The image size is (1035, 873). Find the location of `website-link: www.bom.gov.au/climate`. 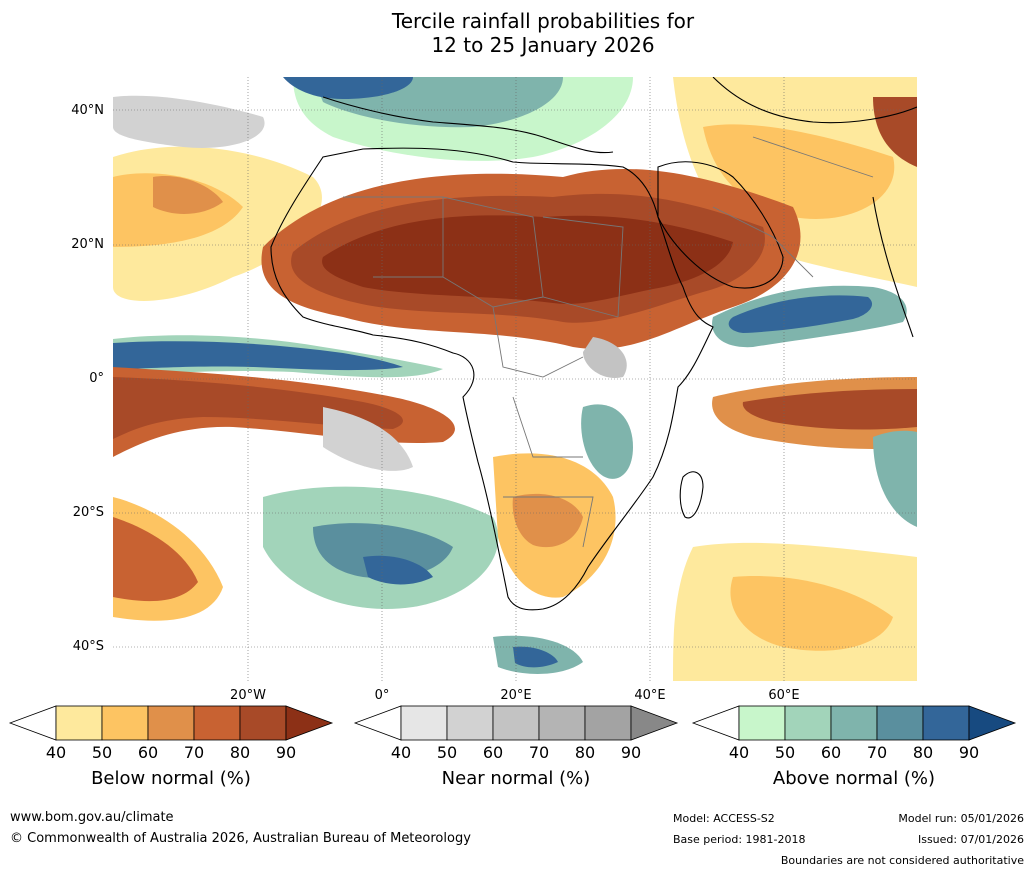

website-link: www.bom.gov.au/climate is located at coordinates (92, 817).